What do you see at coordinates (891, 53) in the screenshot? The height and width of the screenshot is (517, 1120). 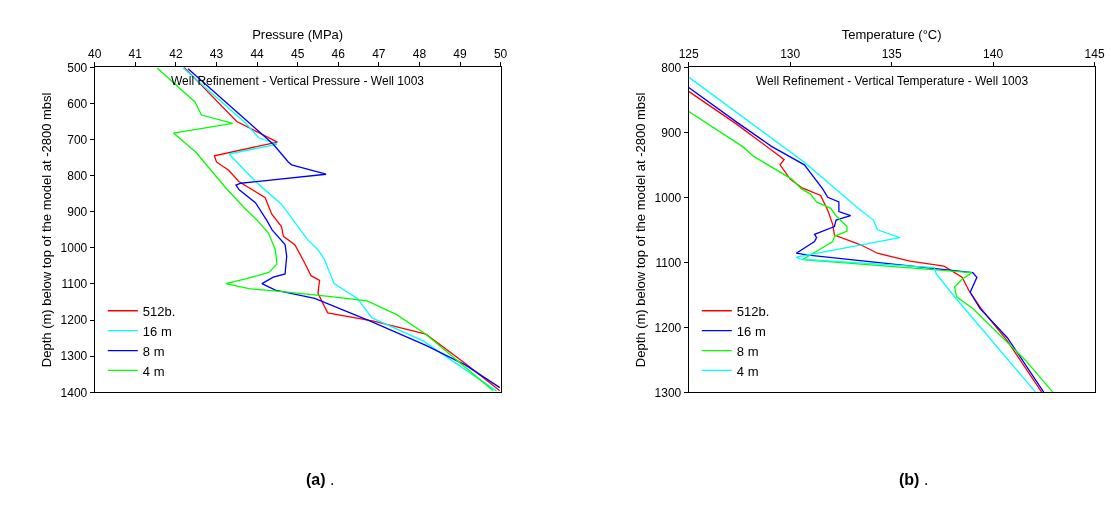 I see `x-tick-label: 135` at bounding box center [891, 53].